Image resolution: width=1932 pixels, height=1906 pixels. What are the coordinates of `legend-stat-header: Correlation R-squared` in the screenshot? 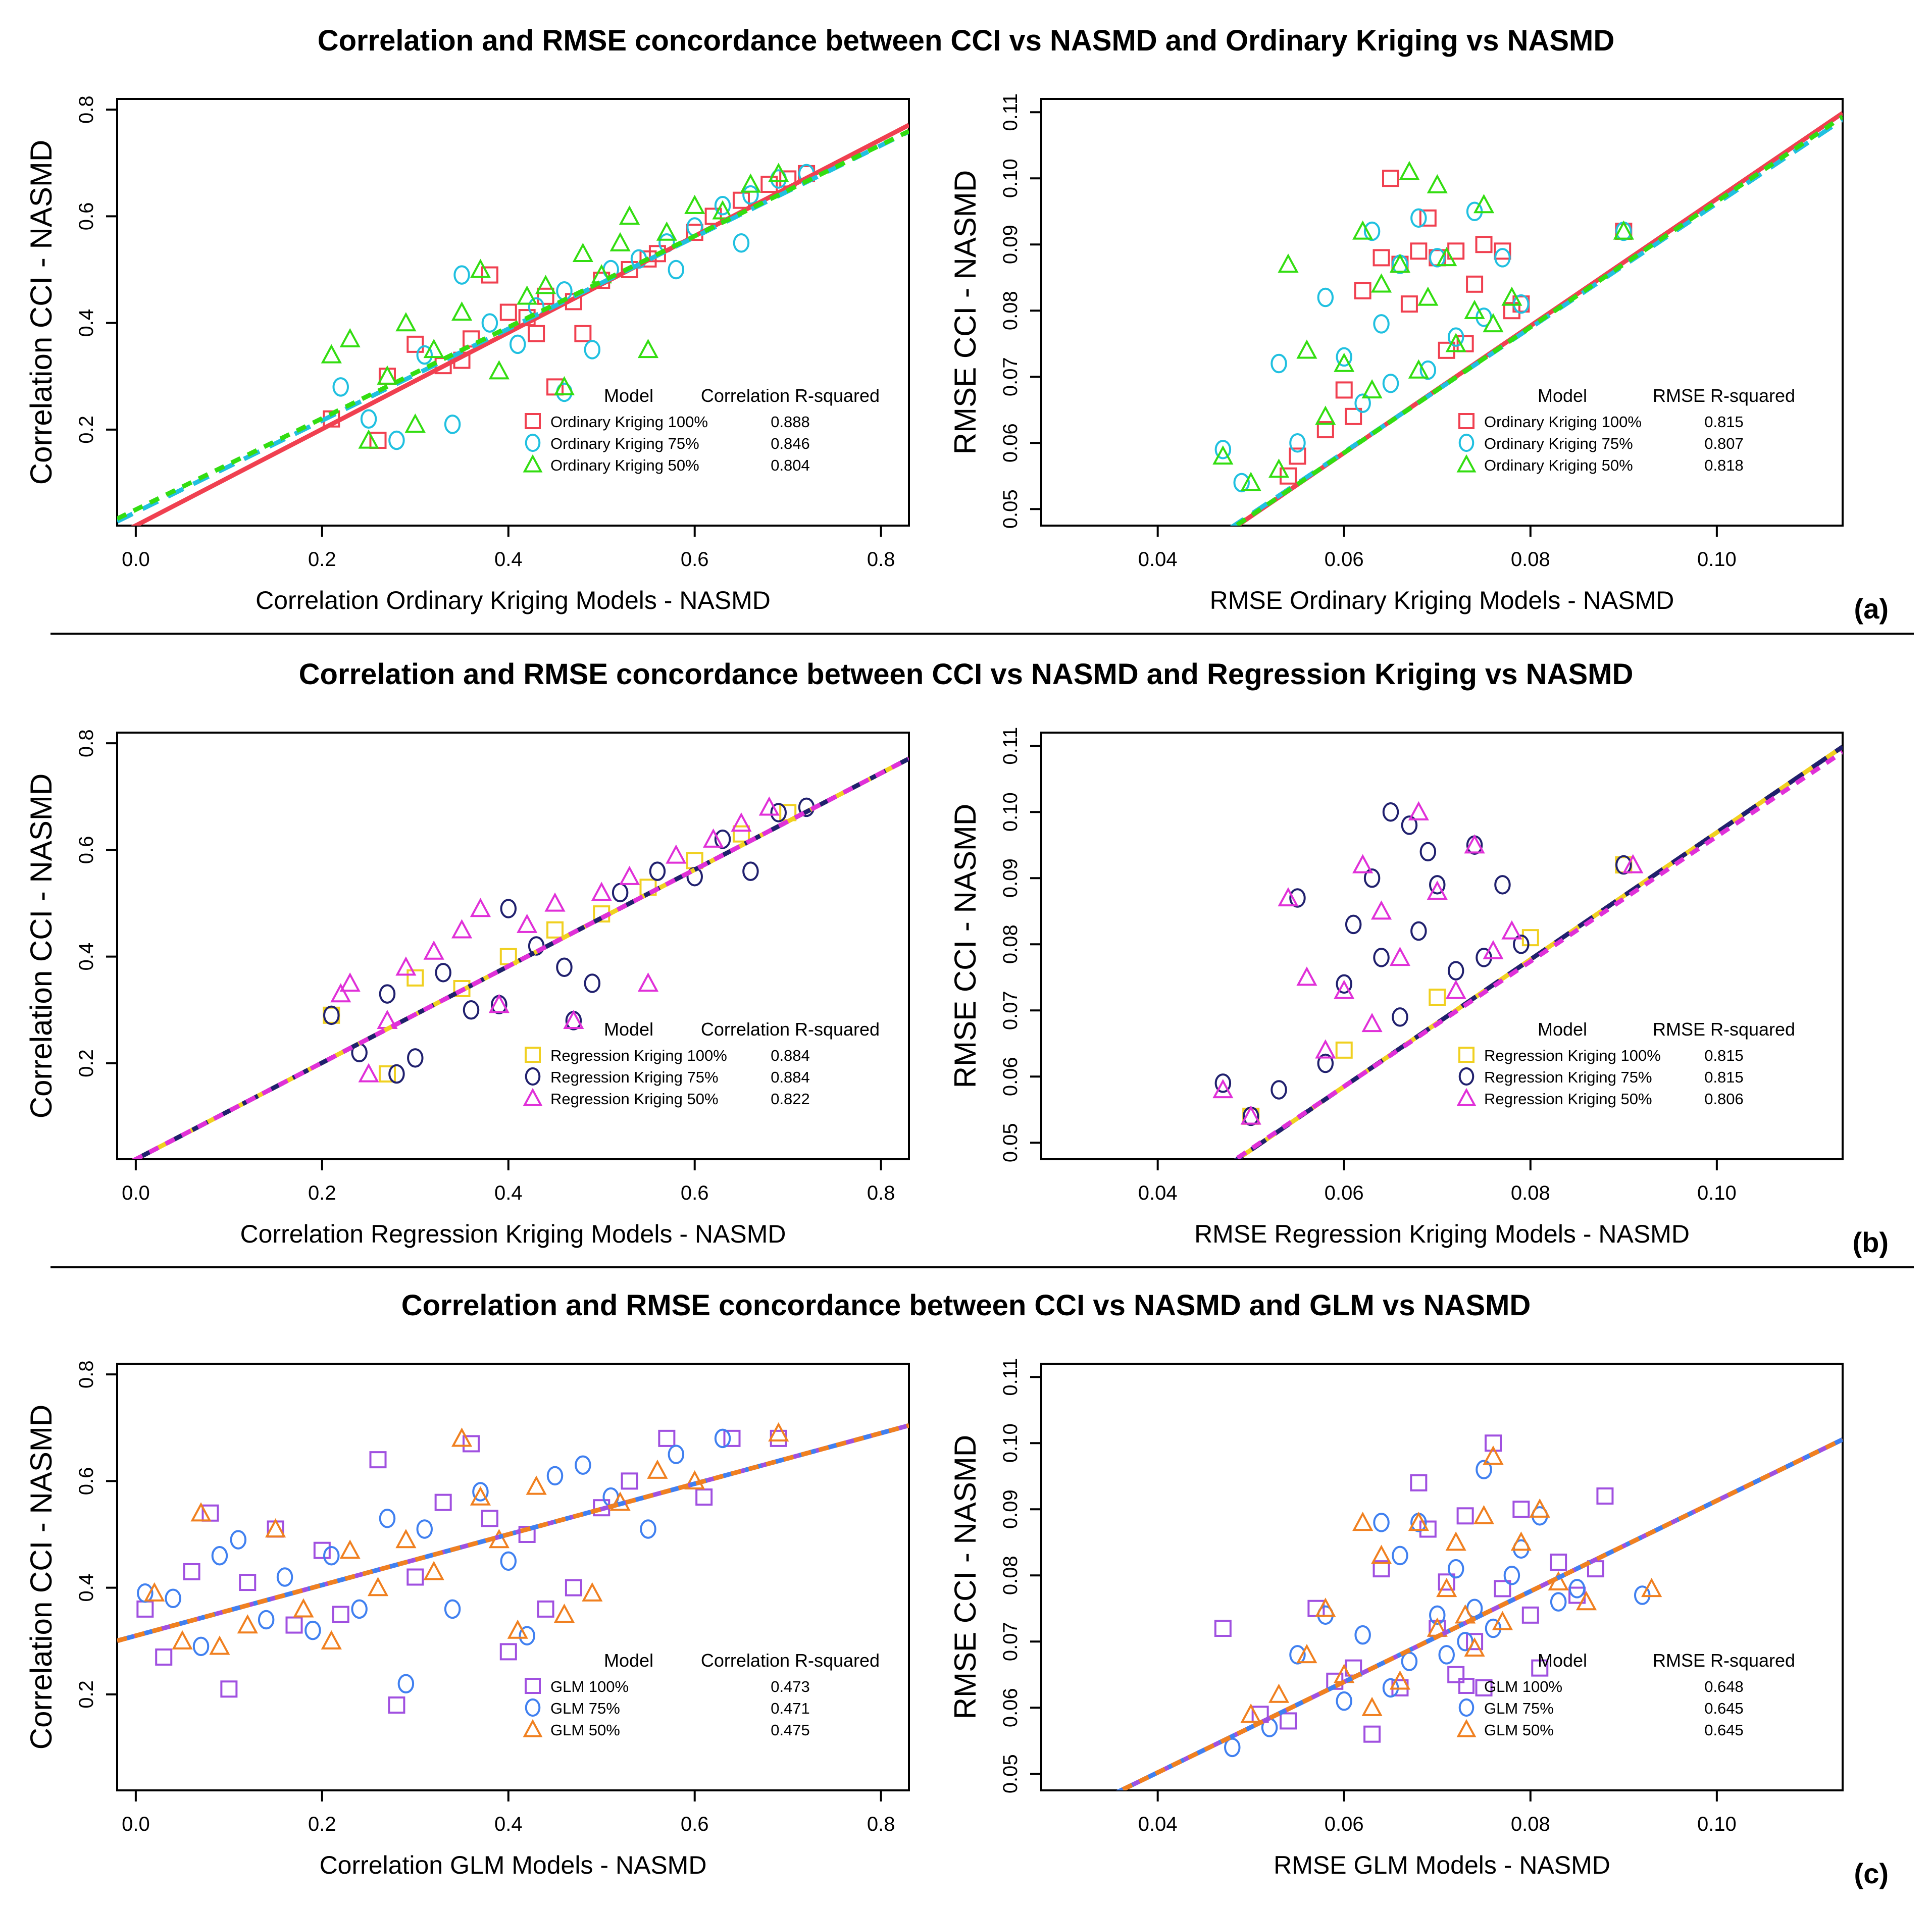 It's located at (790, 395).